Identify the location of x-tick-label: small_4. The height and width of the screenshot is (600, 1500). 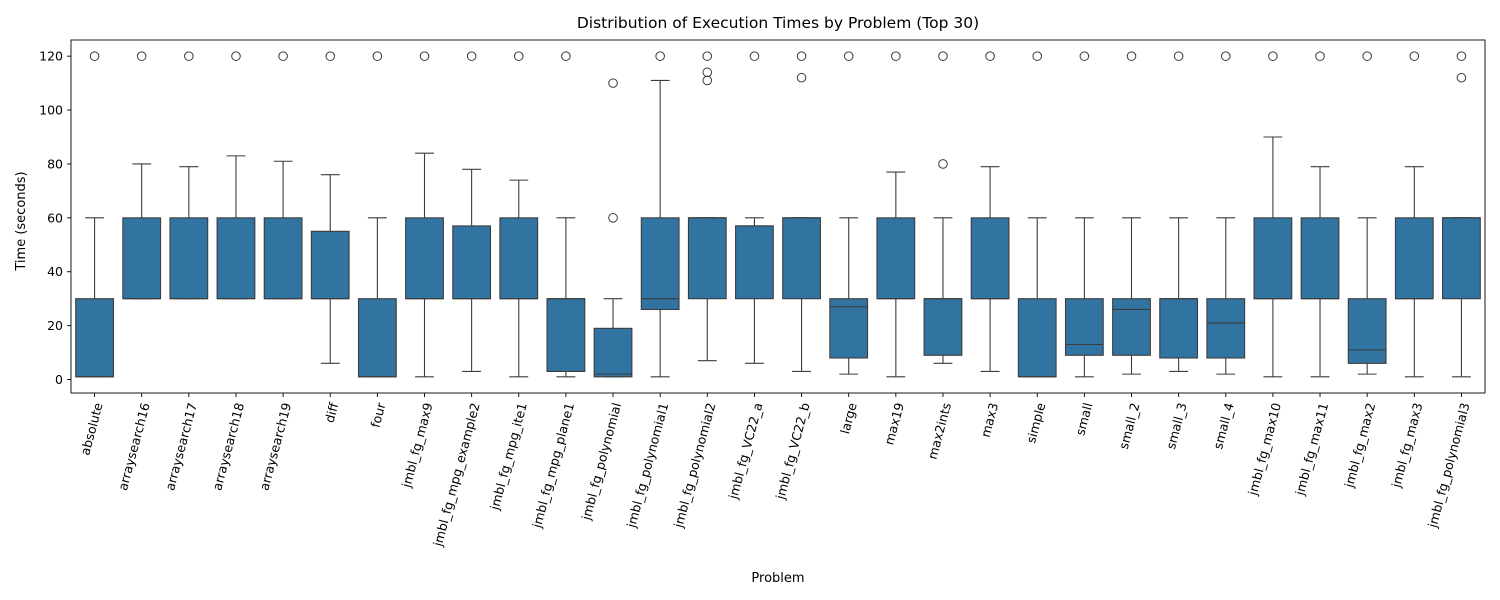
(1223, 426).